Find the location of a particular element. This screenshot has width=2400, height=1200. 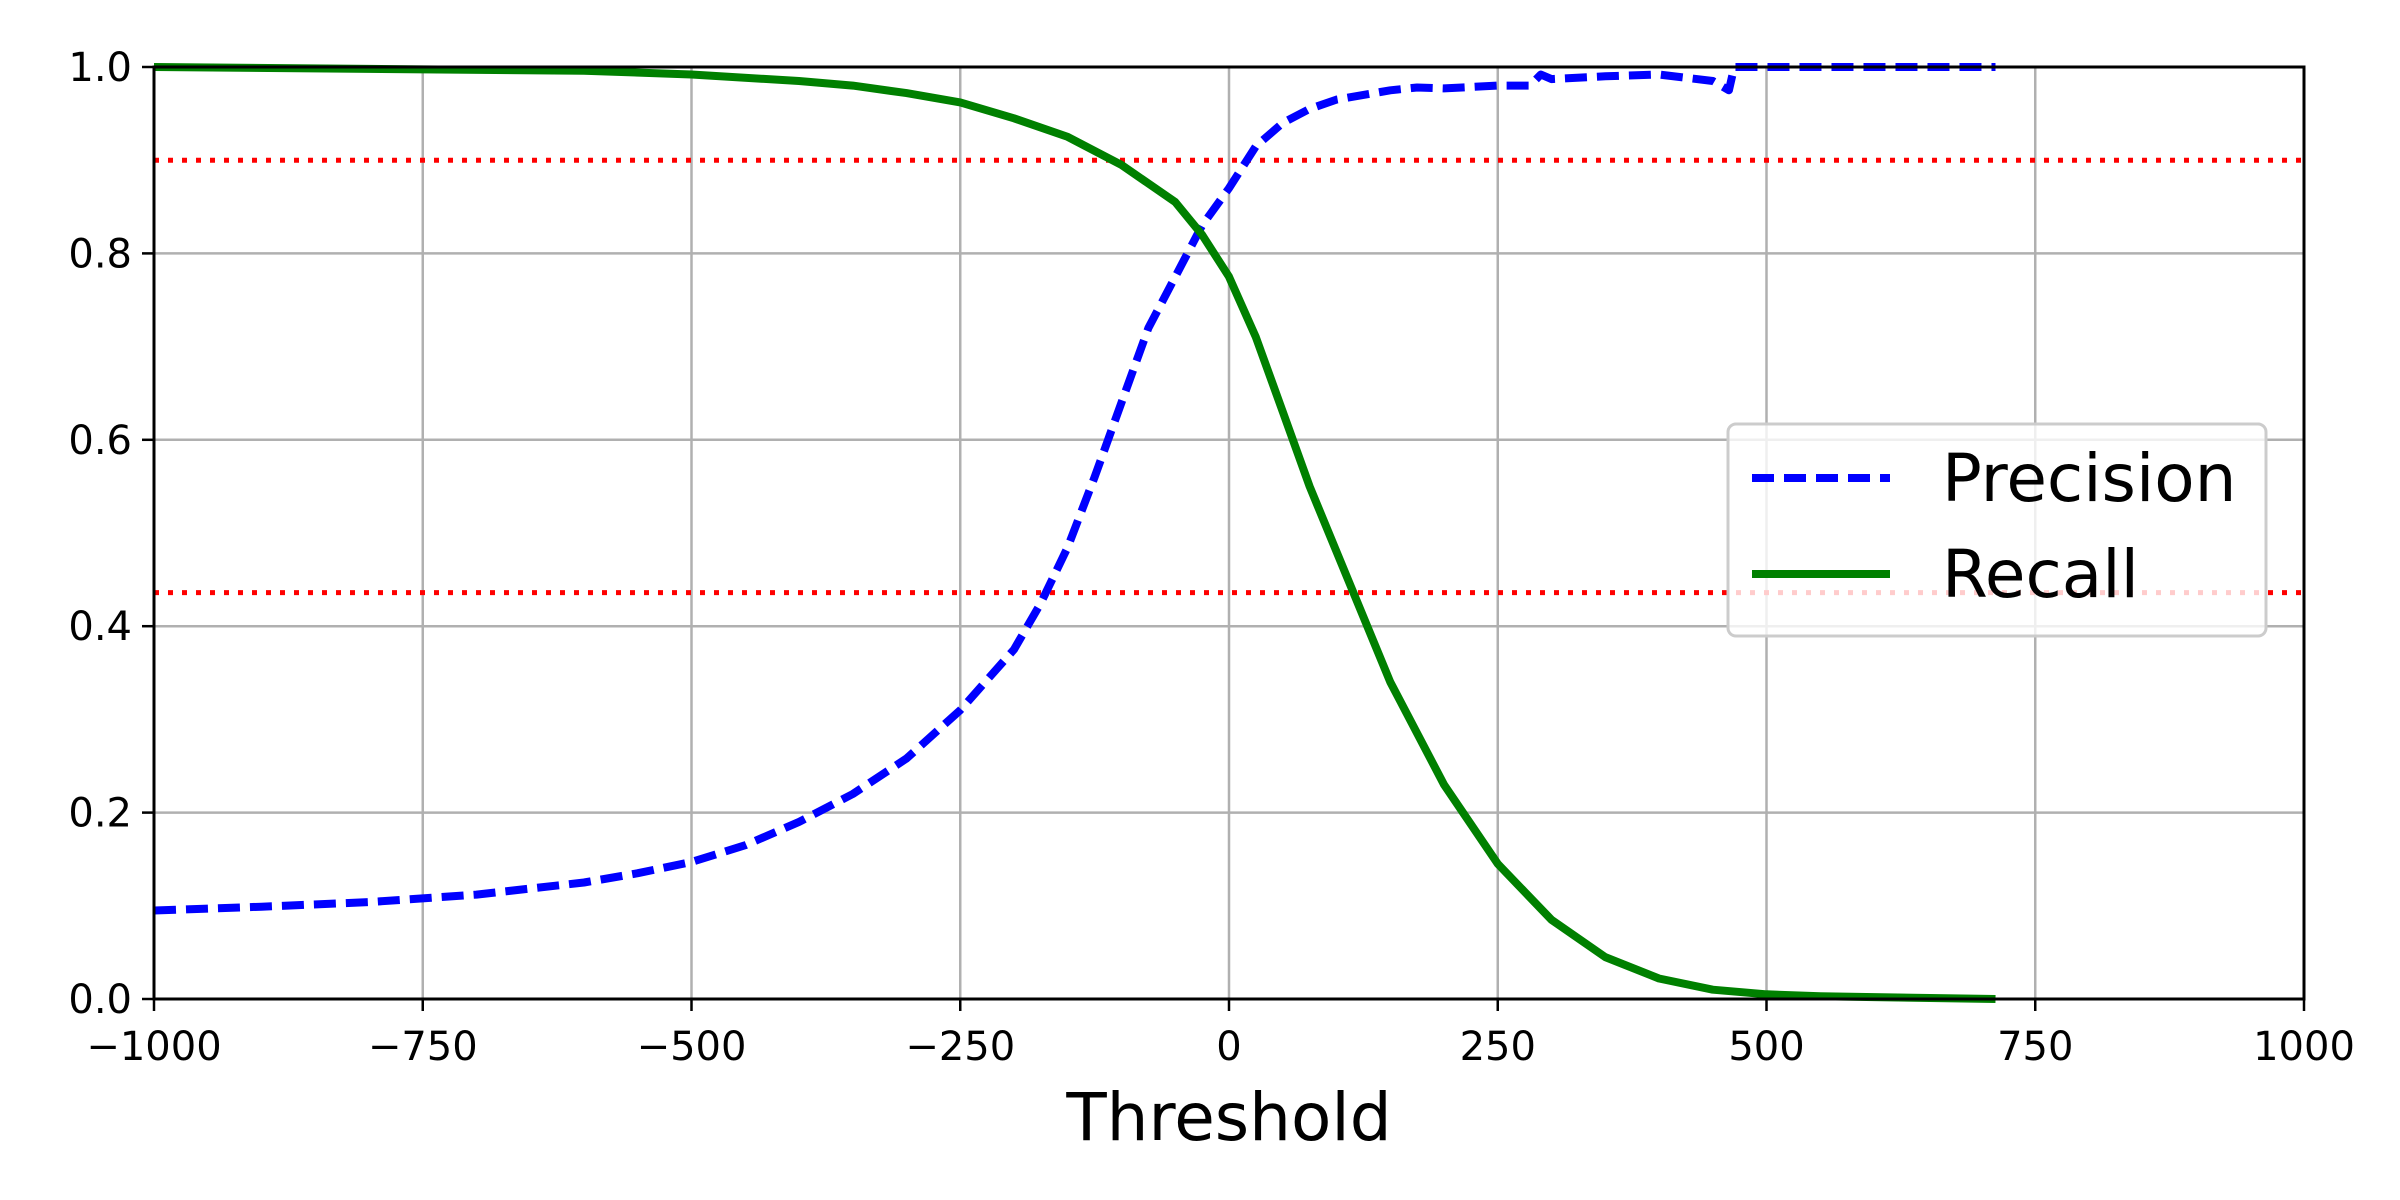

x-tick-label: 1000 is located at coordinates (2304, 1047).